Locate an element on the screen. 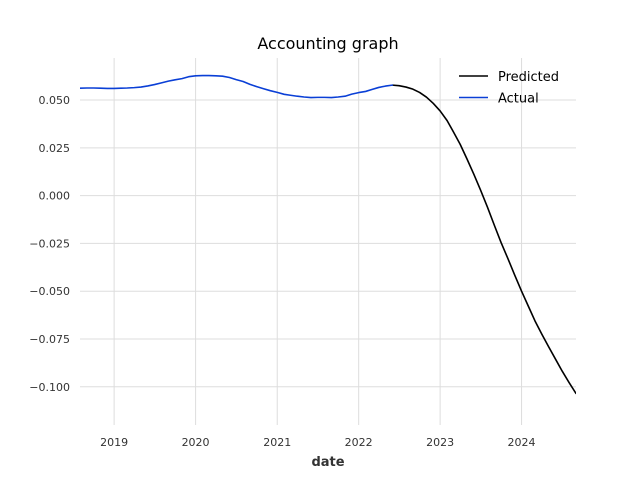  legend-label-predicted: Predicted is located at coordinates (528, 77).